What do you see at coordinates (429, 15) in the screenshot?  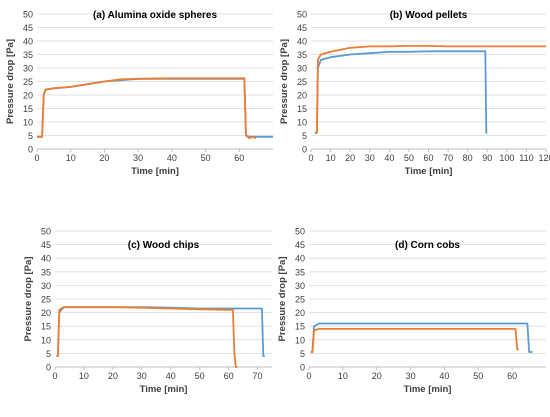 I see `chart-title: (b) Wood pellets` at bounding box center [429, 15].